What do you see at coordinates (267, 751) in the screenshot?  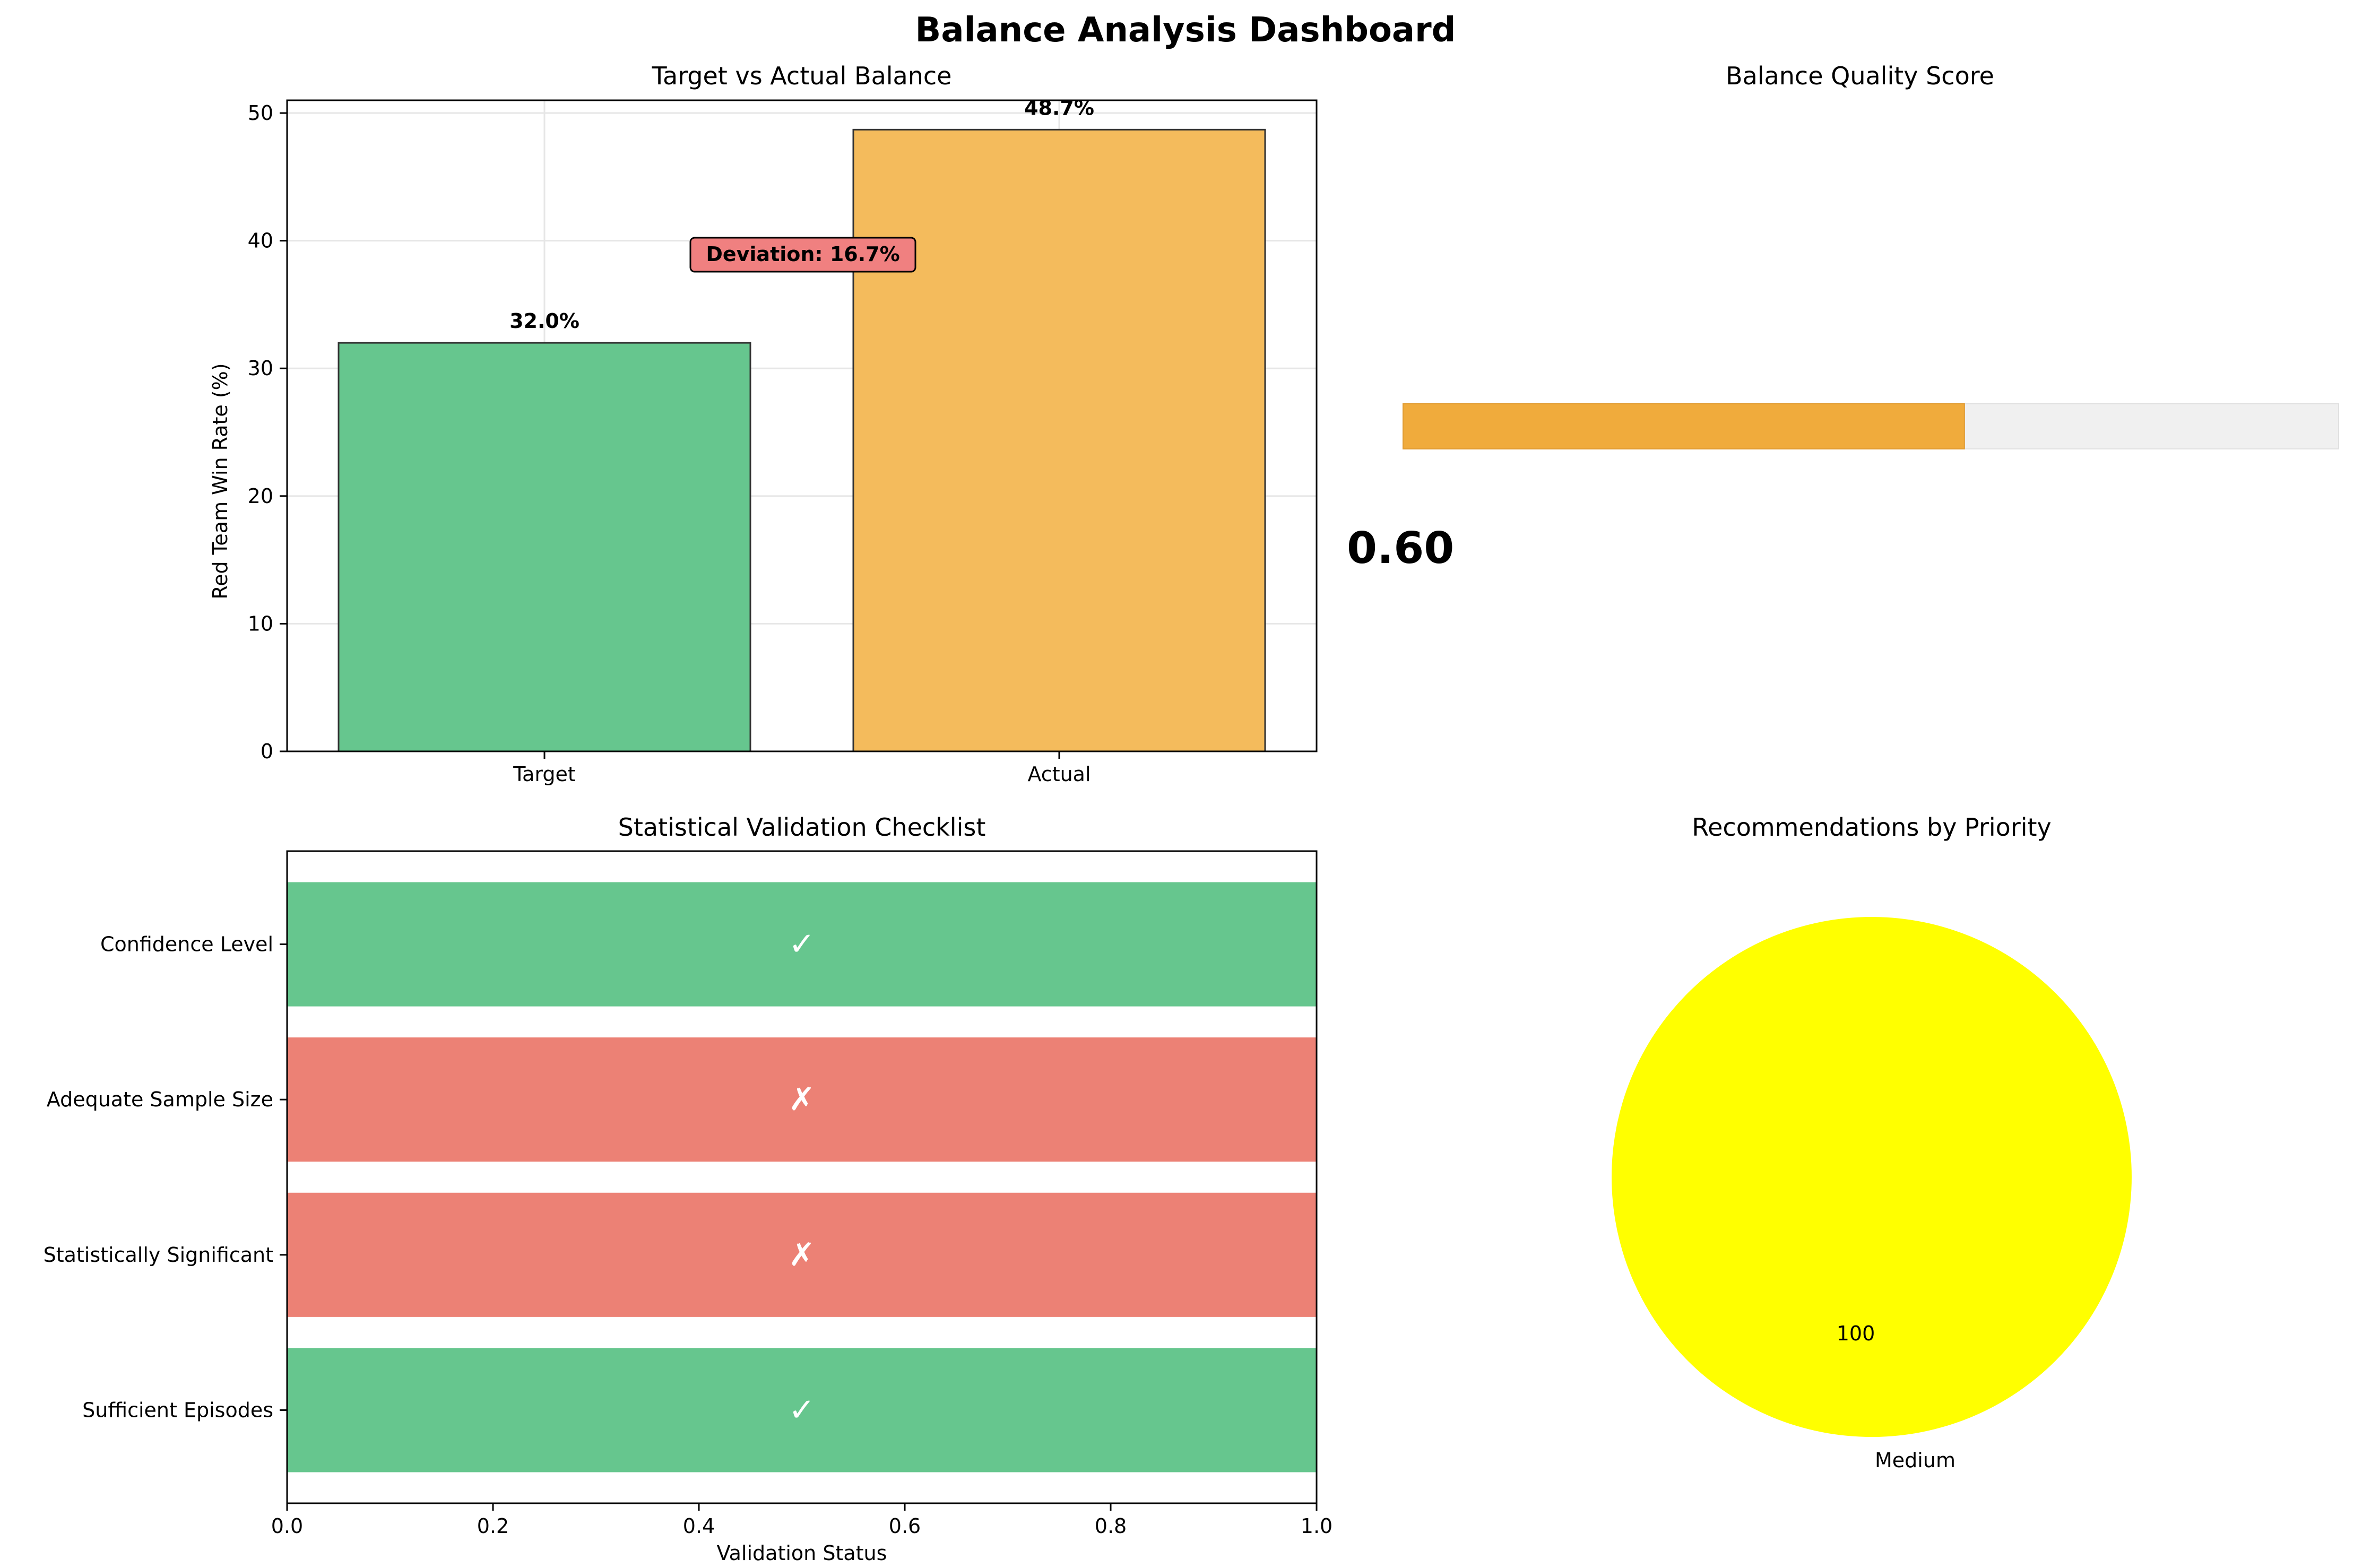 I see `y-tick-label: 0` at bounding box center [267, 751].